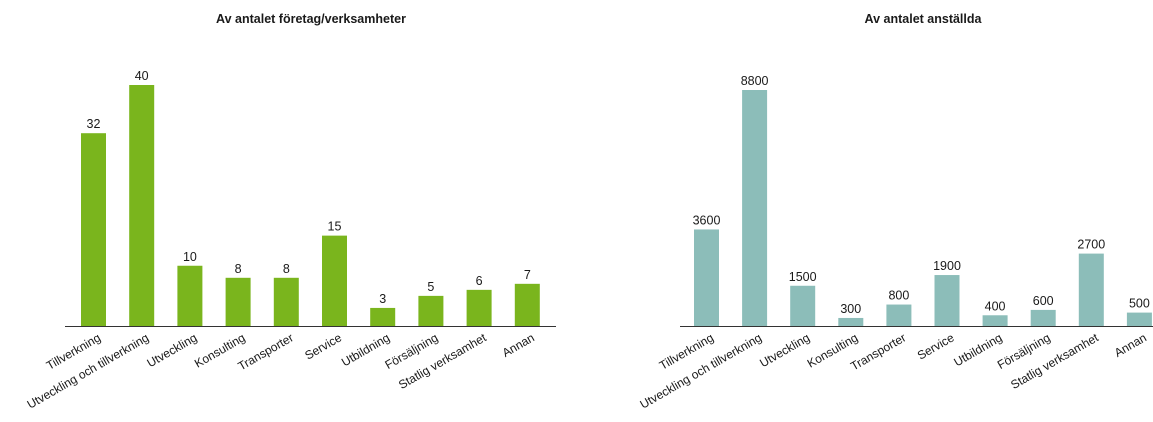 Image resolution: width=1153 pixels, height=422 pixels. Describe the element at coordinates (479, 281) in the screenshot. I see `data-label: 6` at that location.